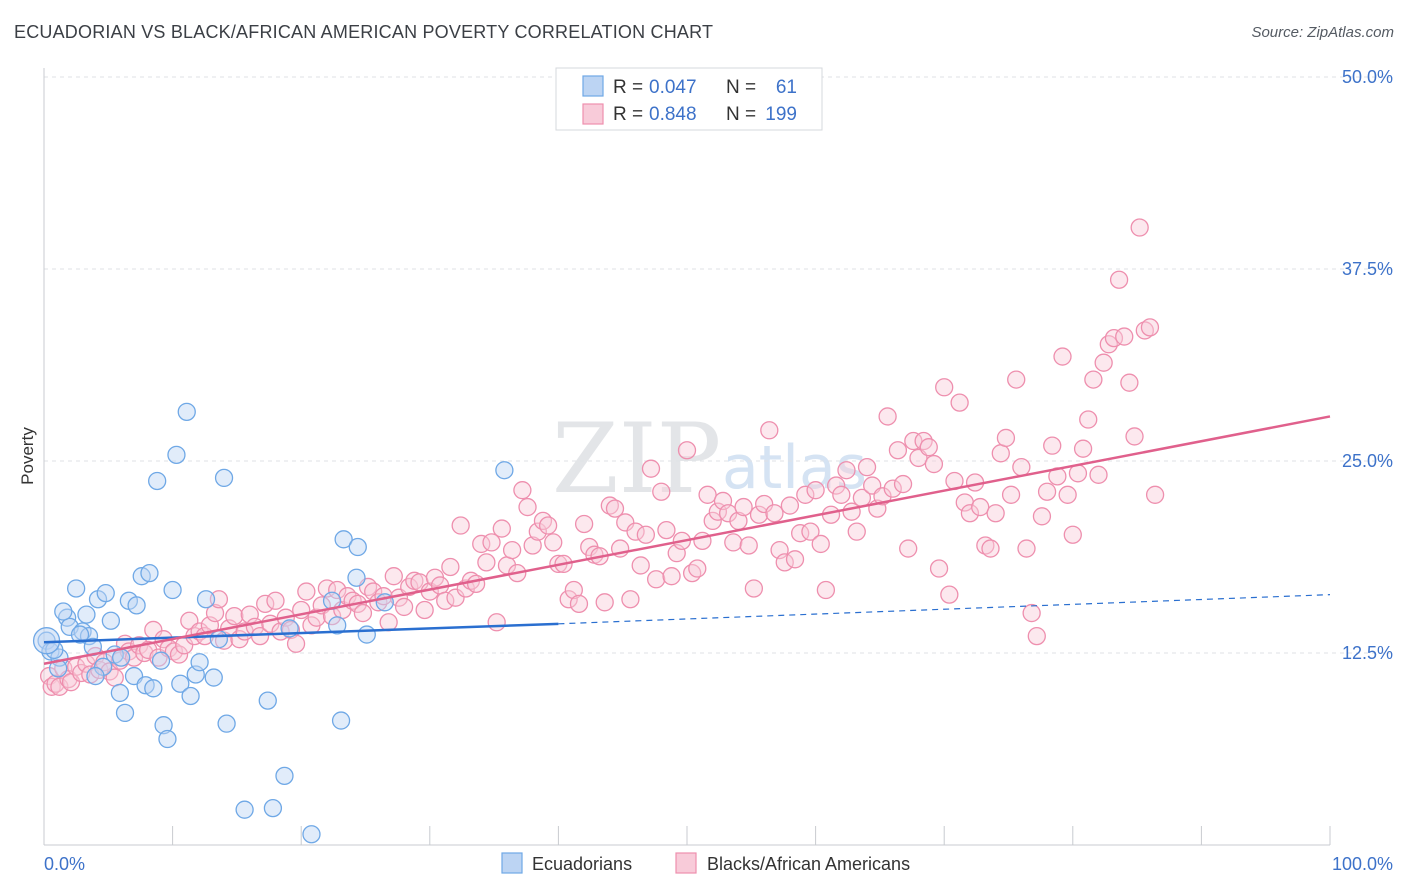  I want to click on legend-r-label-1: R =, so click(628, 87).